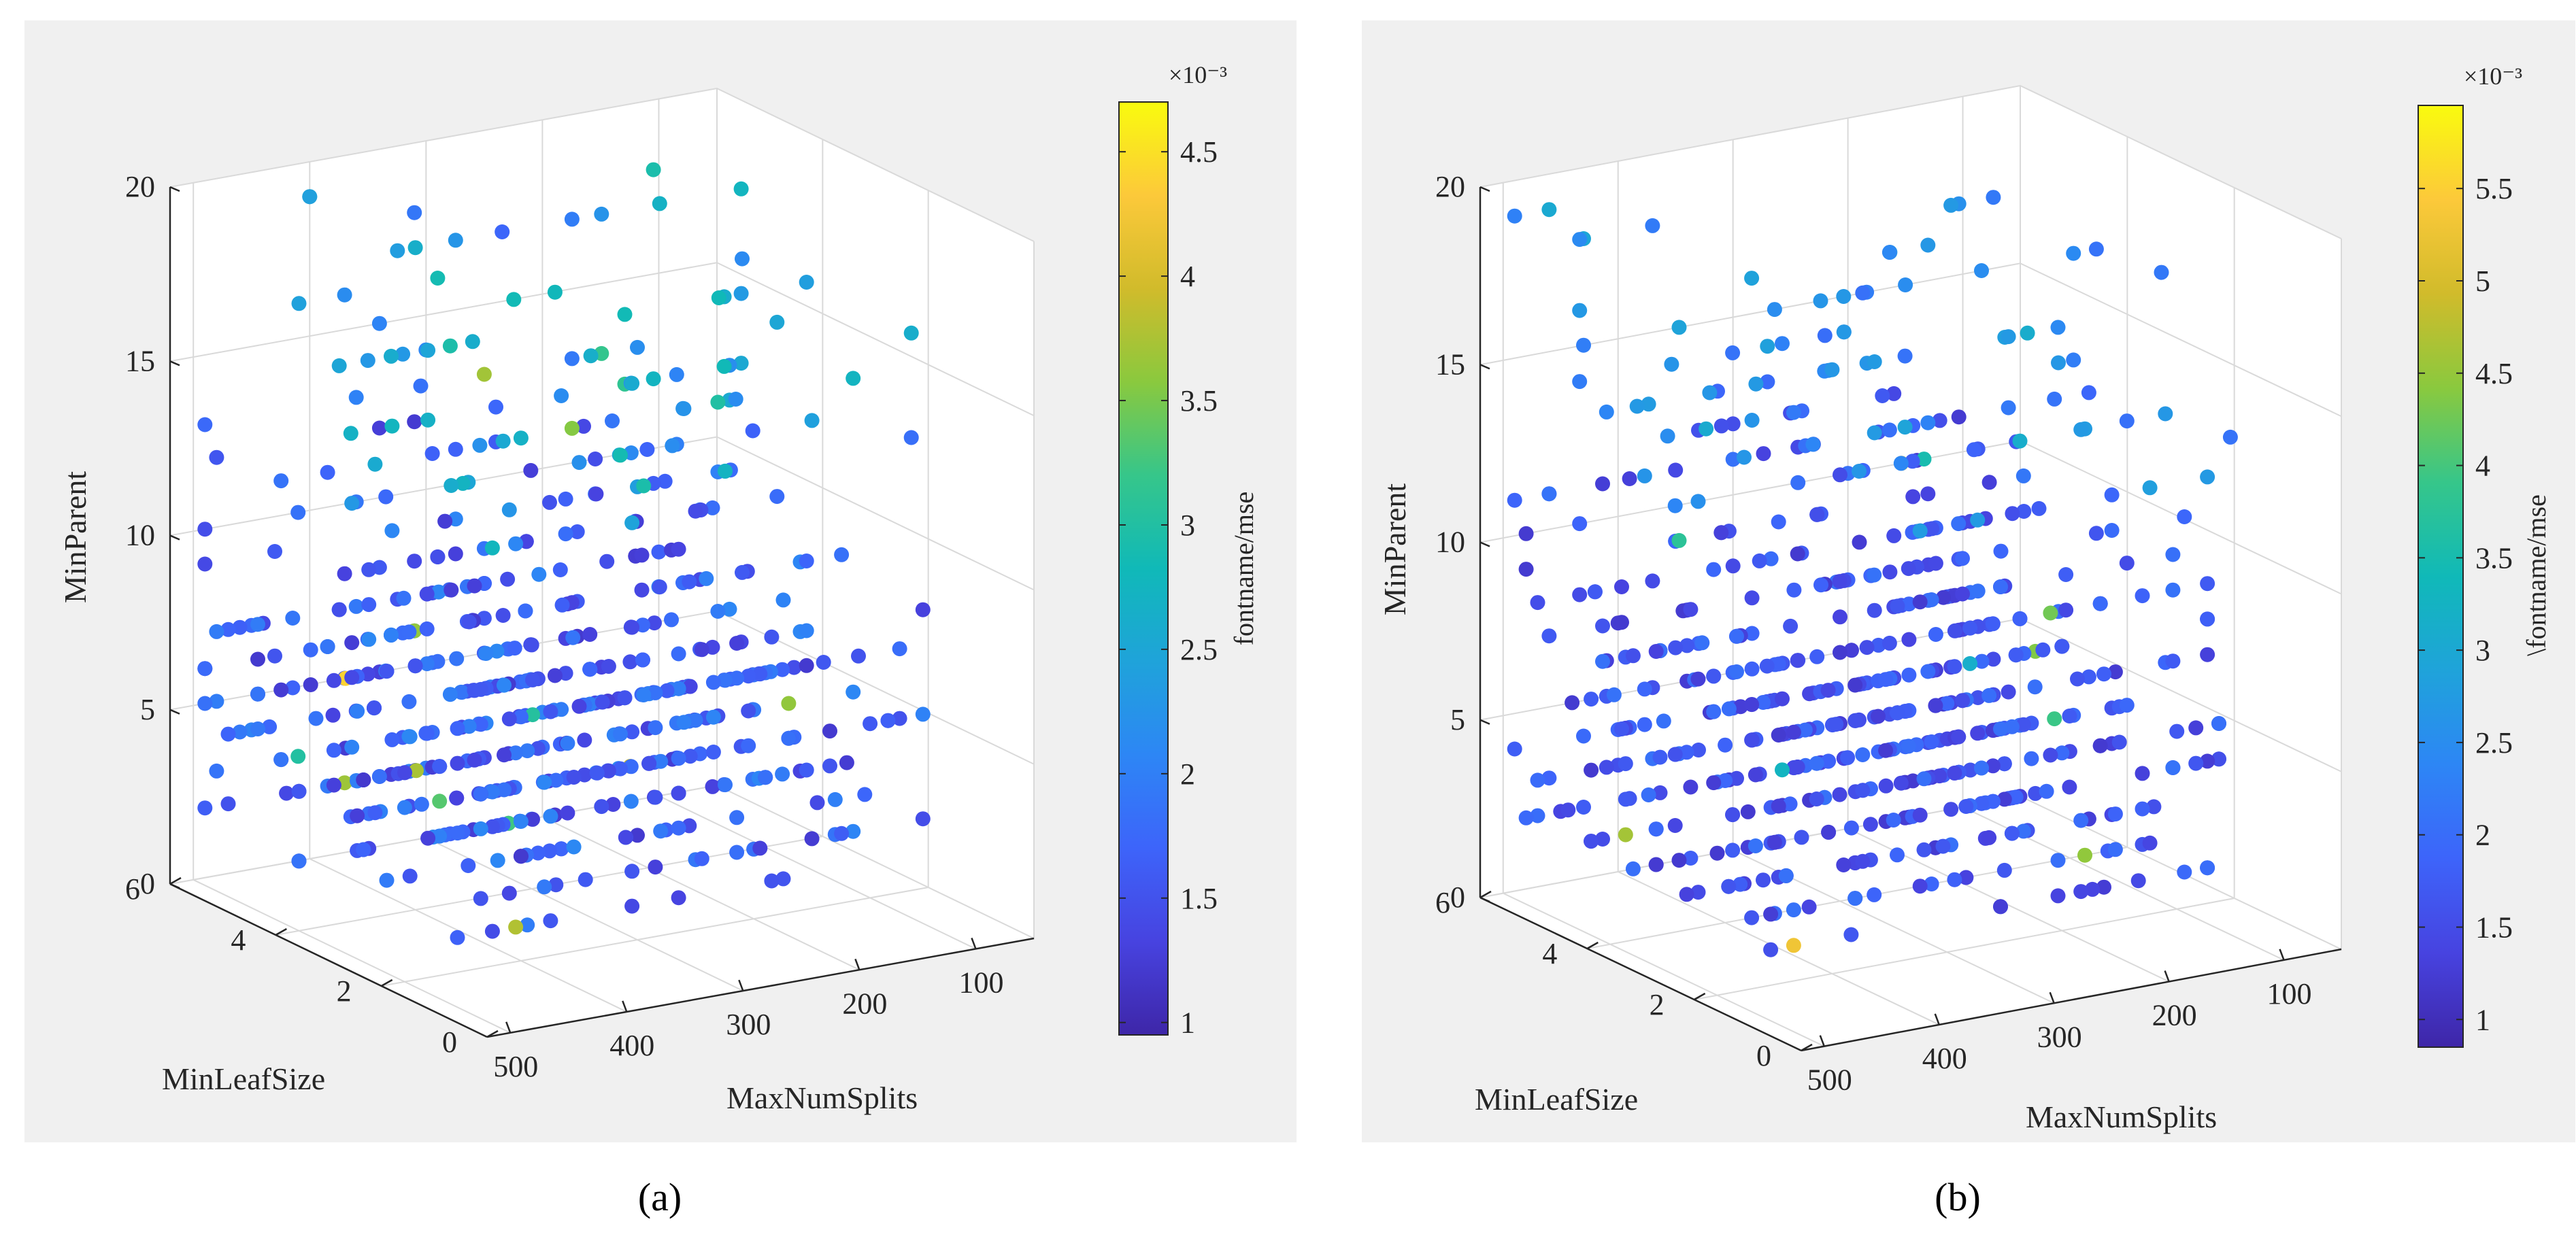  Describe the element at coordinates (1450, 364) in the screenshot. I see `z-tick-label: 15` at that location.